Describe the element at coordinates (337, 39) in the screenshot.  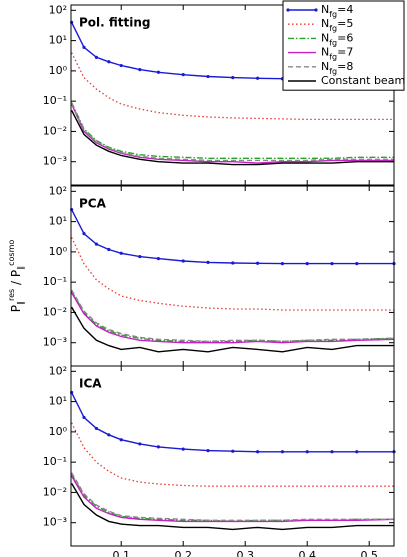
I see `legend-label: Nfg=6` at that location.